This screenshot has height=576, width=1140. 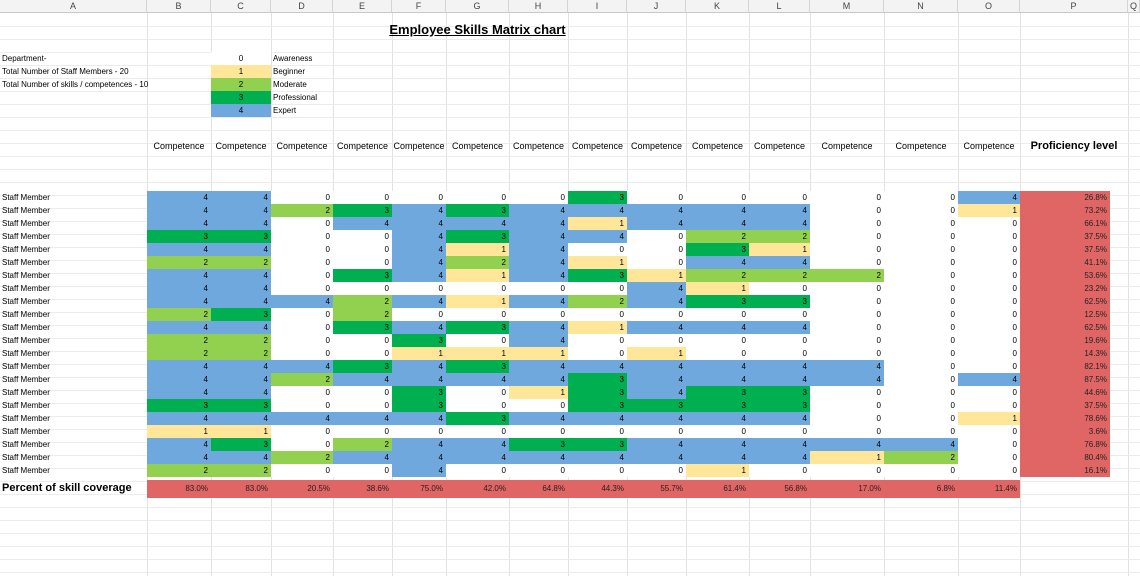 I want to click on coverage-cell: 56.8%, so click(x=779, y=489).